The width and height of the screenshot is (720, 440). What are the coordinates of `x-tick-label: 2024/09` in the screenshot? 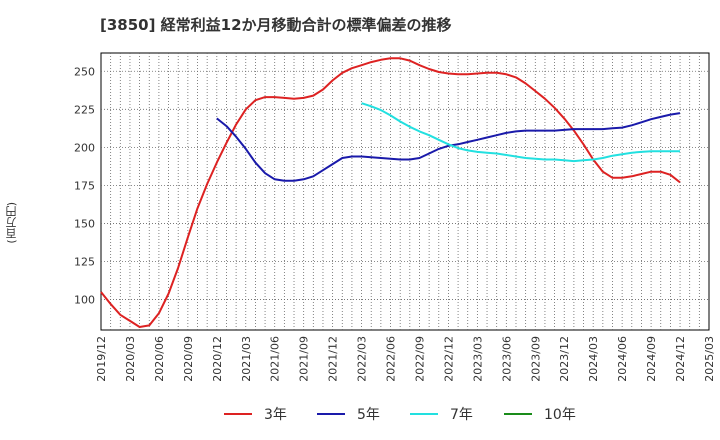 It's located at (651, 359).